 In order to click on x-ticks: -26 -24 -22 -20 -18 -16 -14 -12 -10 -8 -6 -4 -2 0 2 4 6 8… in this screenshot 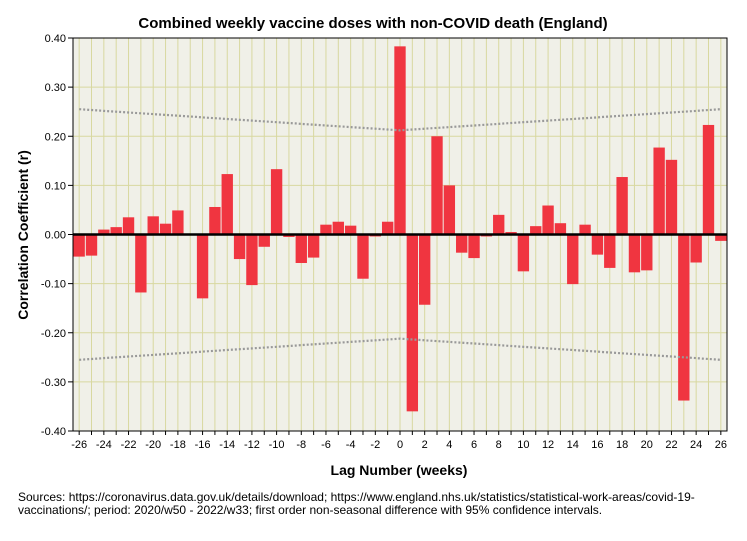, I will do `click(399, 441)`.